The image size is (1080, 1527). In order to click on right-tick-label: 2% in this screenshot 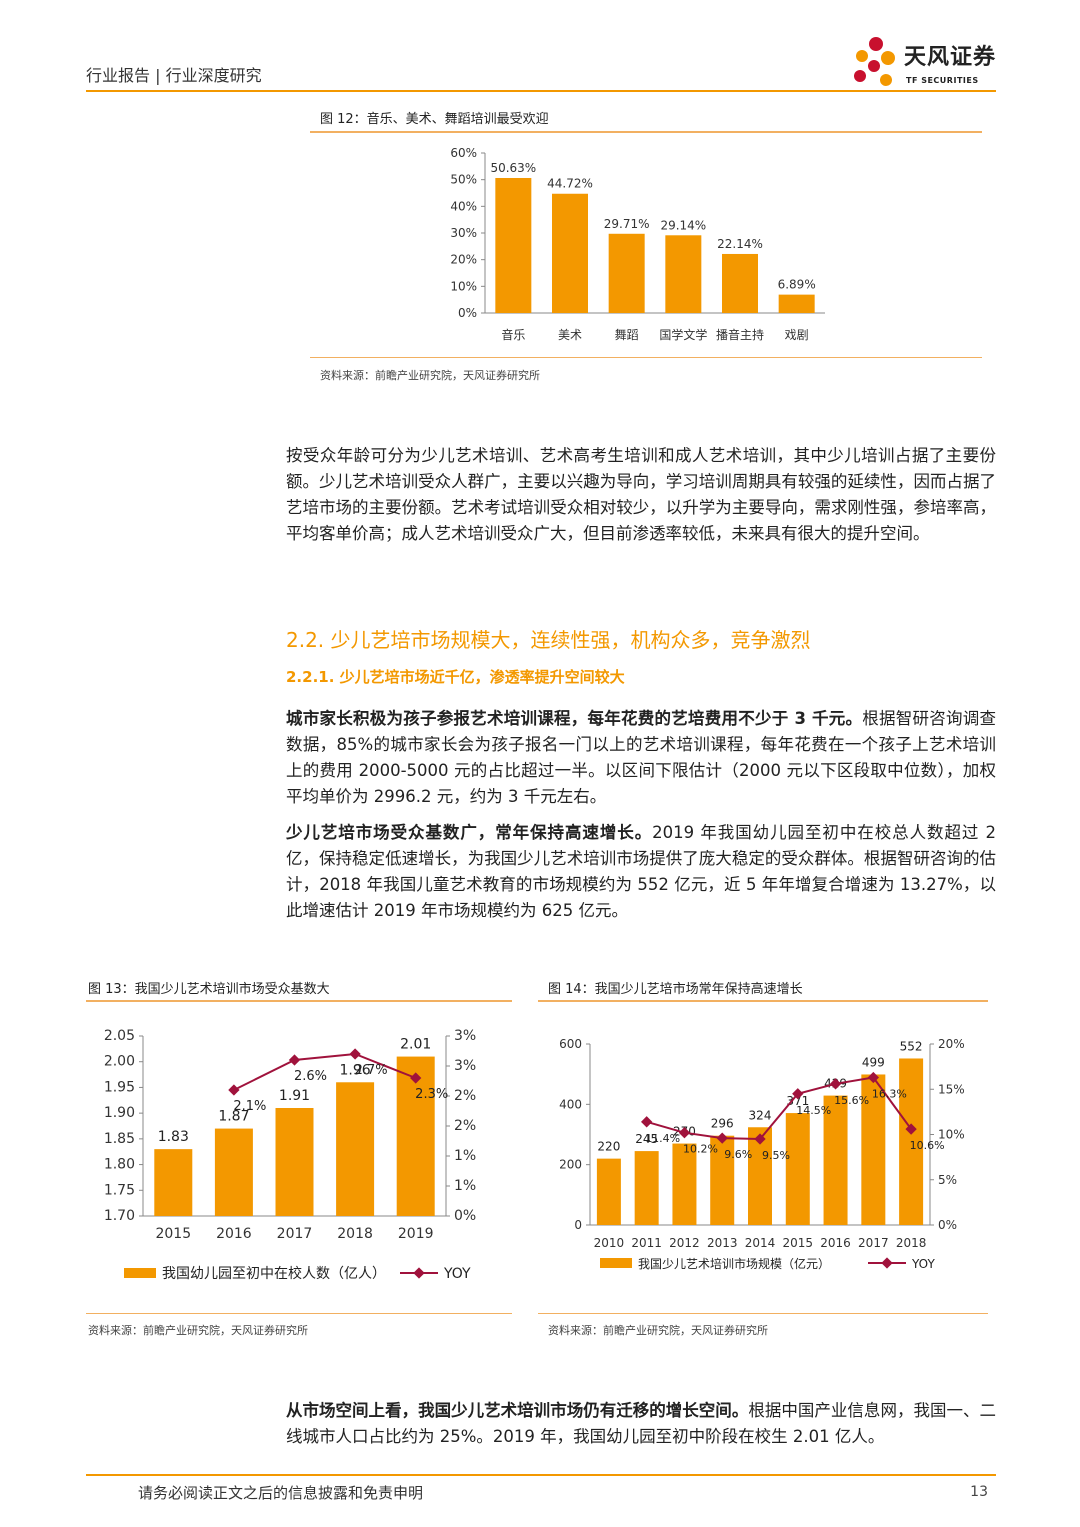, I will do `click(465, 1096)`.